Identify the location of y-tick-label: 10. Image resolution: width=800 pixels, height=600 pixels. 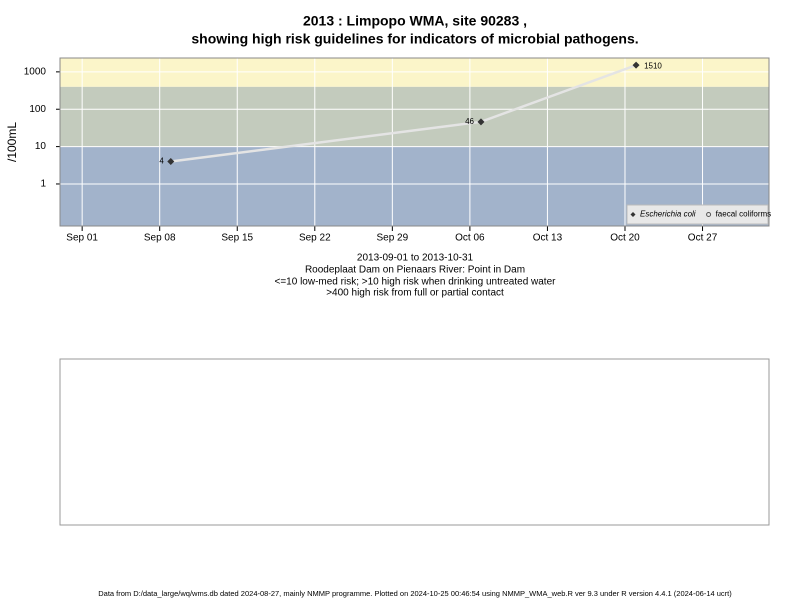
(41, 146).